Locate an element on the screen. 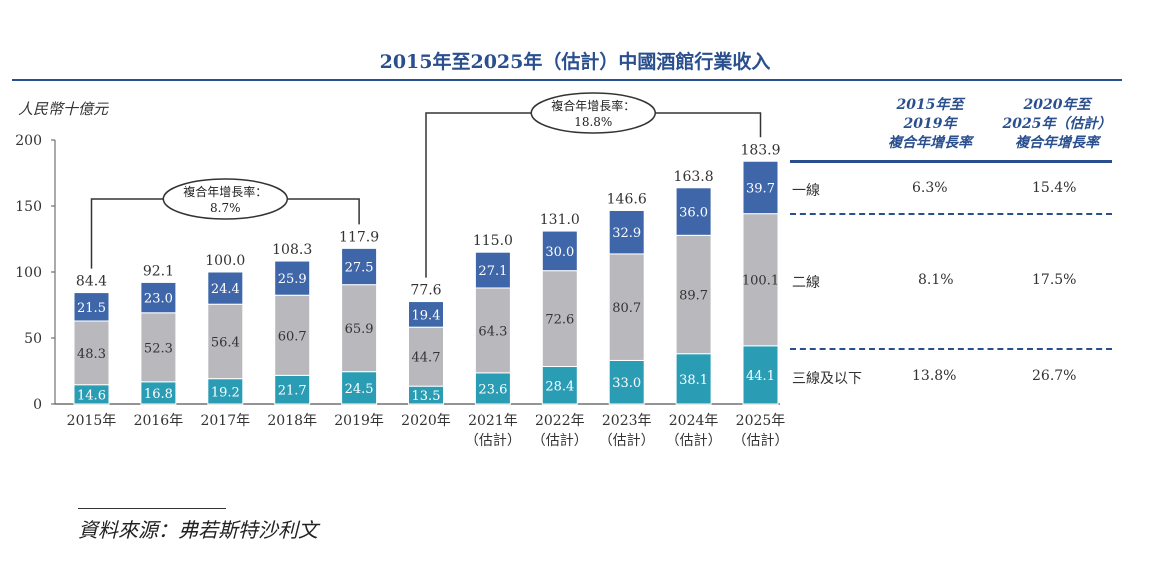 This screenshot has height=568, width=1150. x-tick-label: 2018年 is located at coordinates (292, 421).